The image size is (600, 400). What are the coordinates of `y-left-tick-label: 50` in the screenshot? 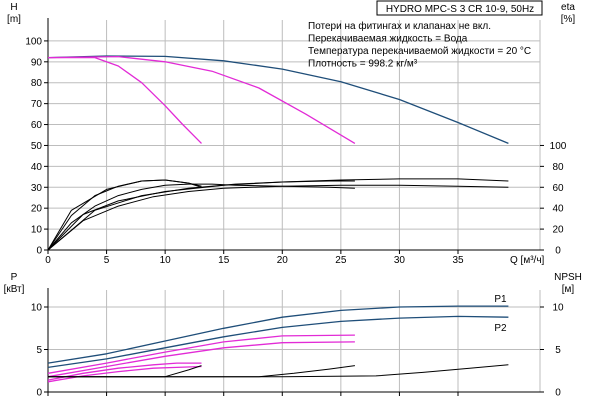 It's located at (37, 146).